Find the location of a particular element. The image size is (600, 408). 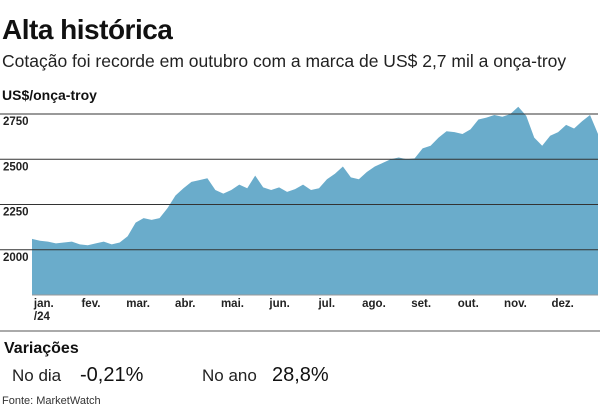

x-tick-label: ago. is located at coordinates (374, 304).